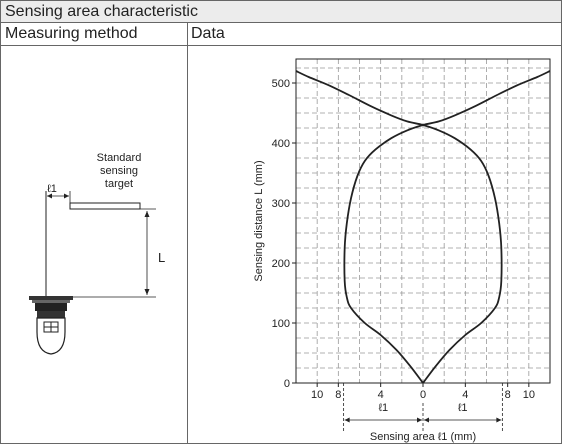 The width and height of the screenshot is (563, 445). I want to click on column-header-method: Measuring method, so click(71, 33).